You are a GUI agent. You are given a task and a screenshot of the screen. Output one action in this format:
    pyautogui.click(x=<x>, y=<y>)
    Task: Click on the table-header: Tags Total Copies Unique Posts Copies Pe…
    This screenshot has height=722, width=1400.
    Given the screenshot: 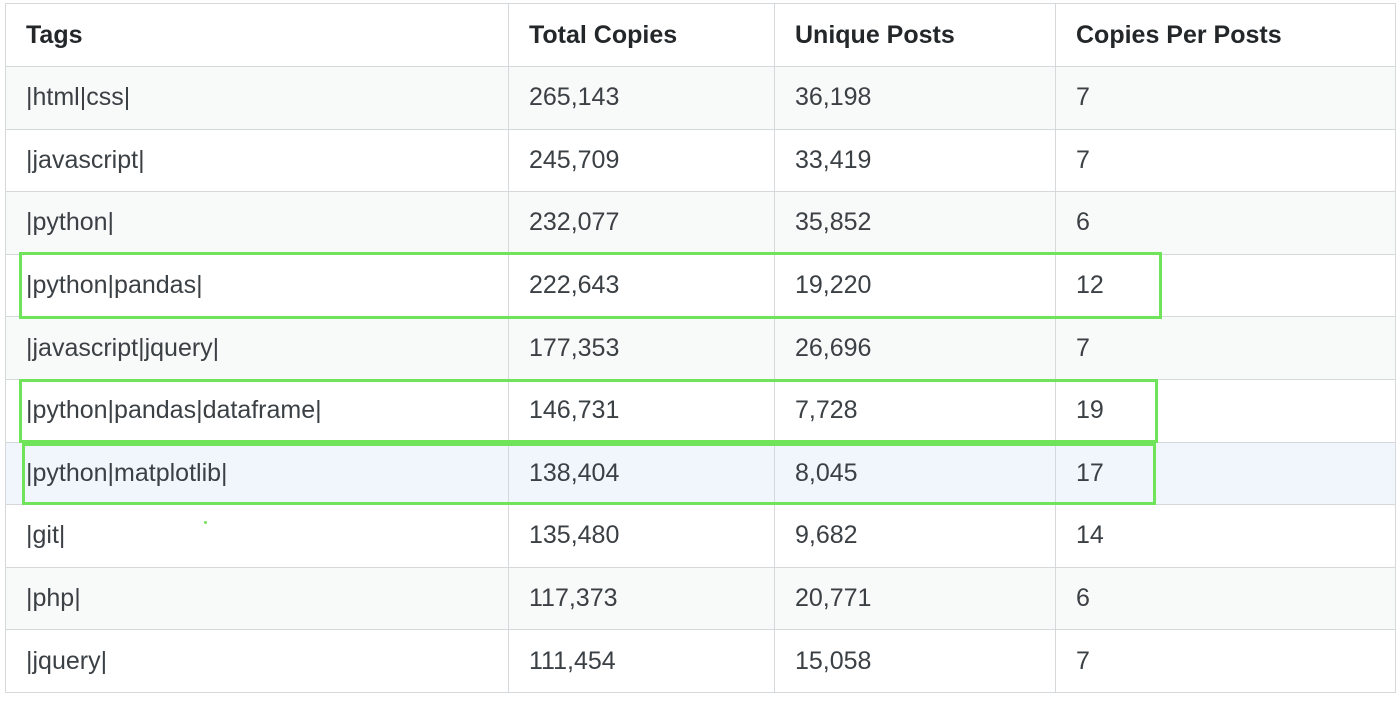 What is the action you would take?
    pyautogui.click(x=700, y=35)
    